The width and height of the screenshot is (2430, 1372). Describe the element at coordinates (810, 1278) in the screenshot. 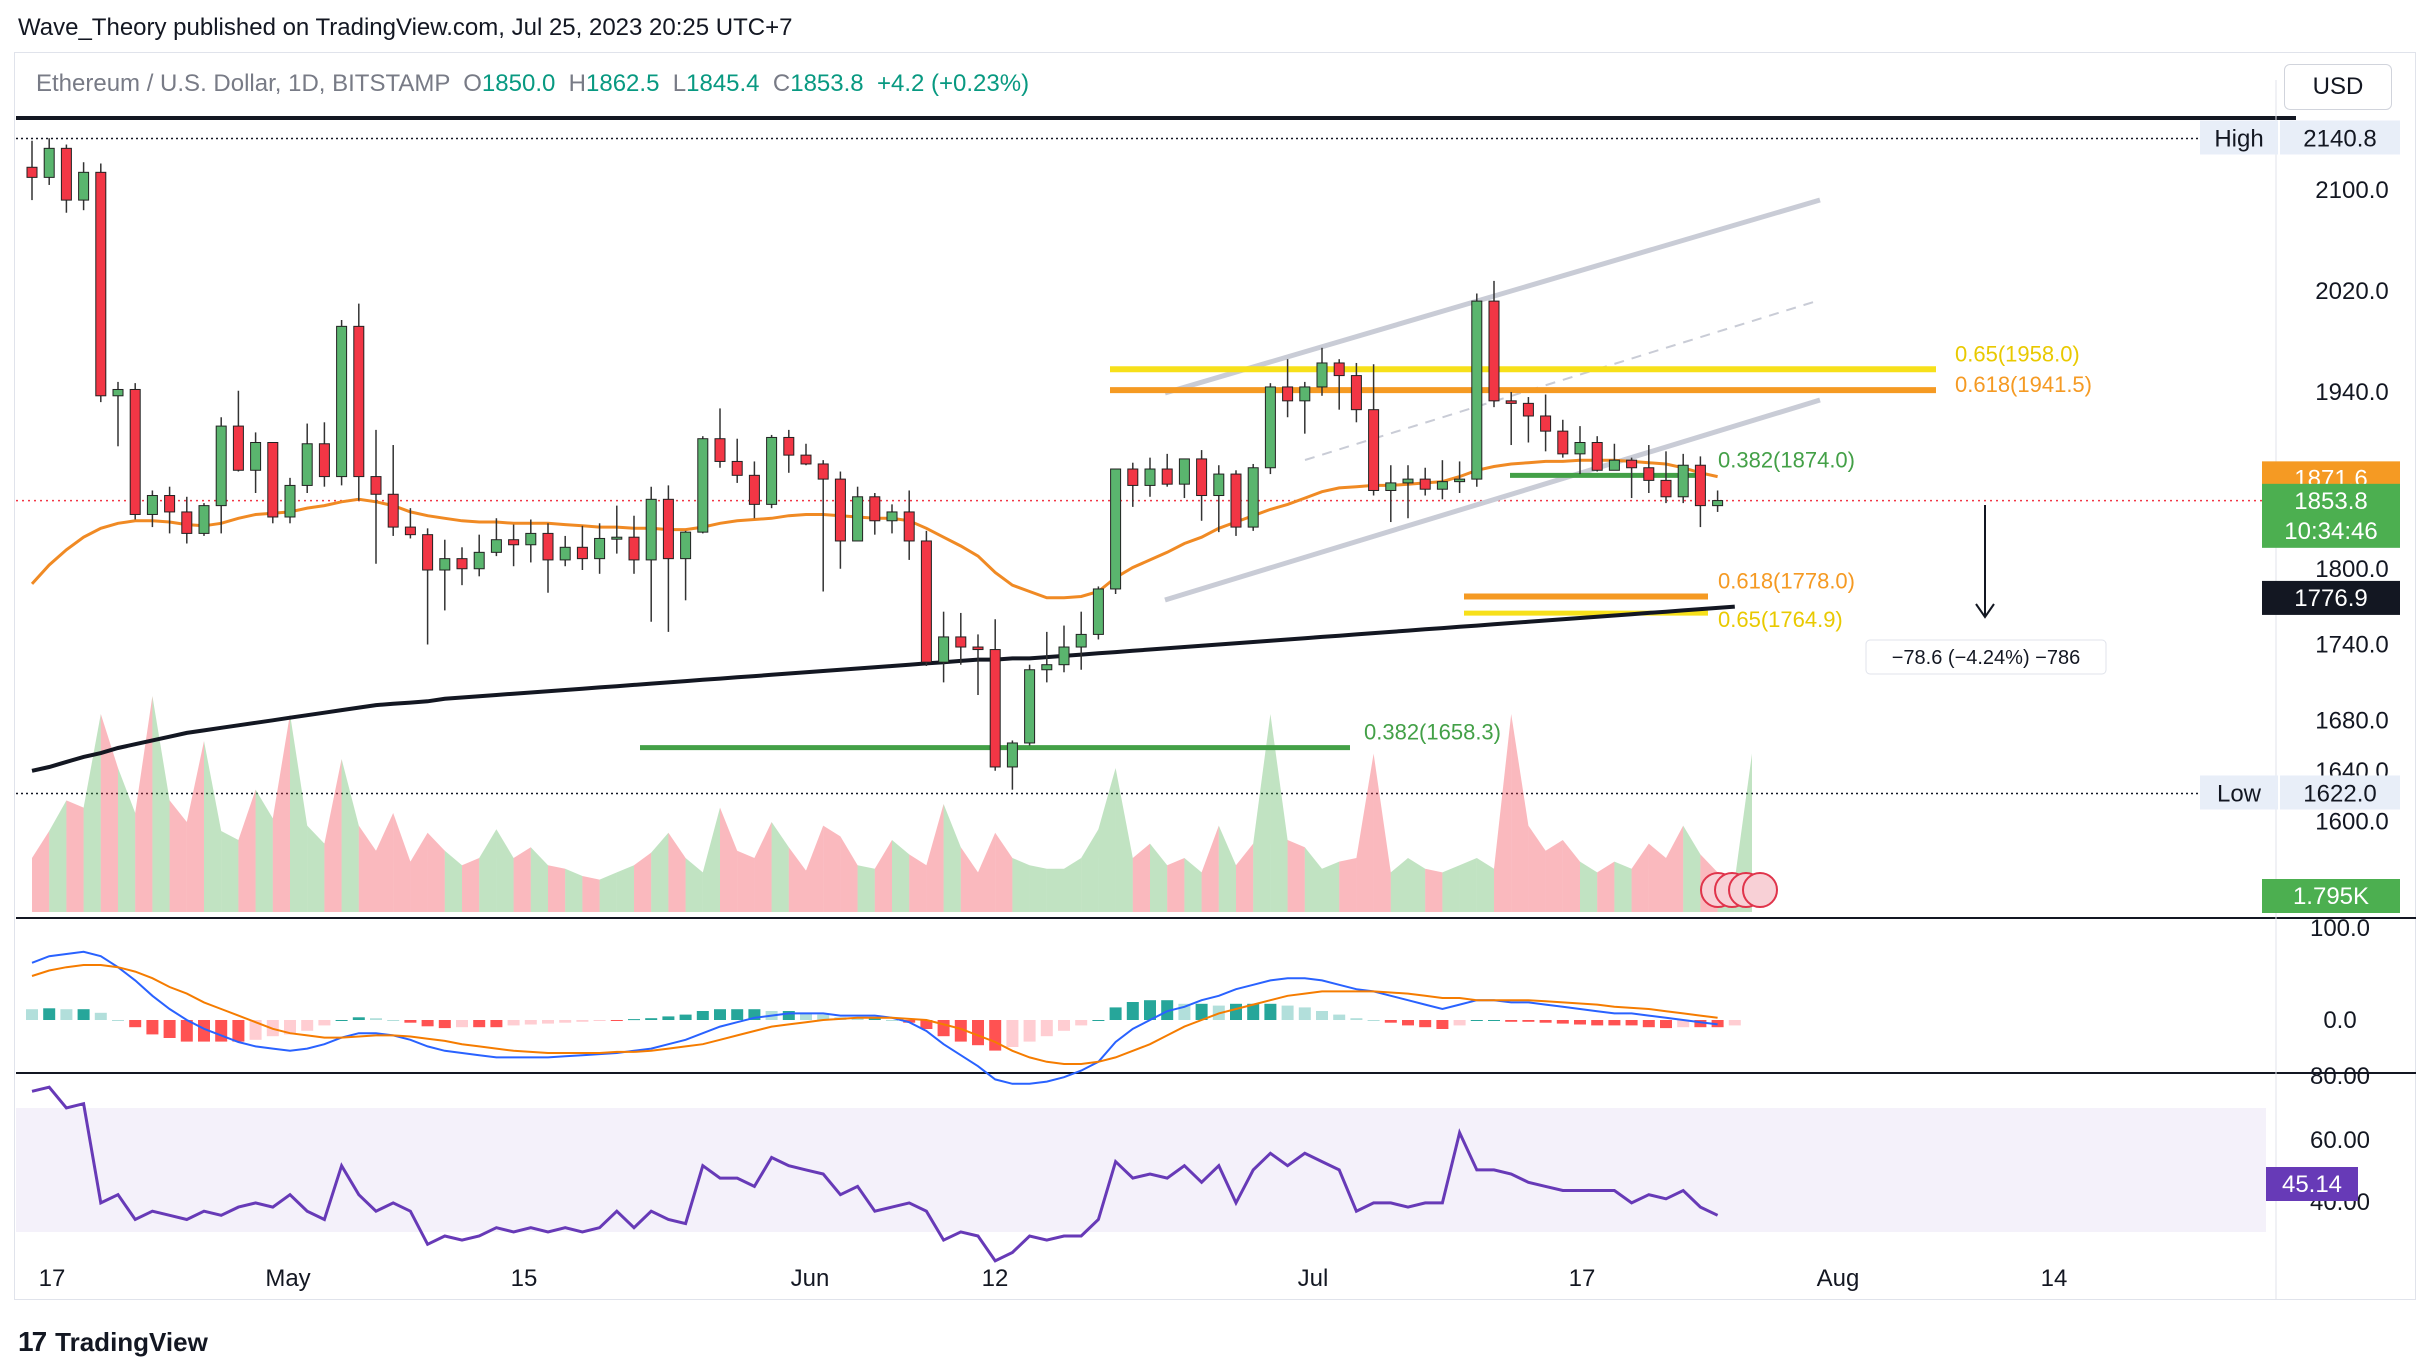

I see `time-tick-label: Jun` at that location.